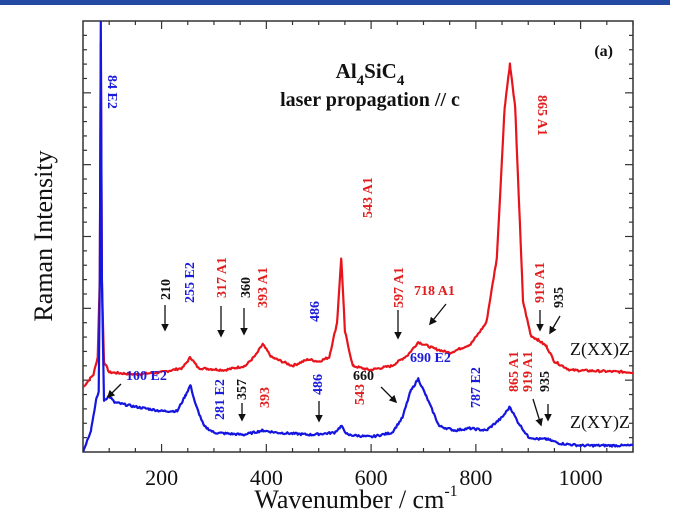  What do you see at coordinates (363, 376) in the screenshot?
I see `peak-annotation: 660` at bounding box center [363, 376].